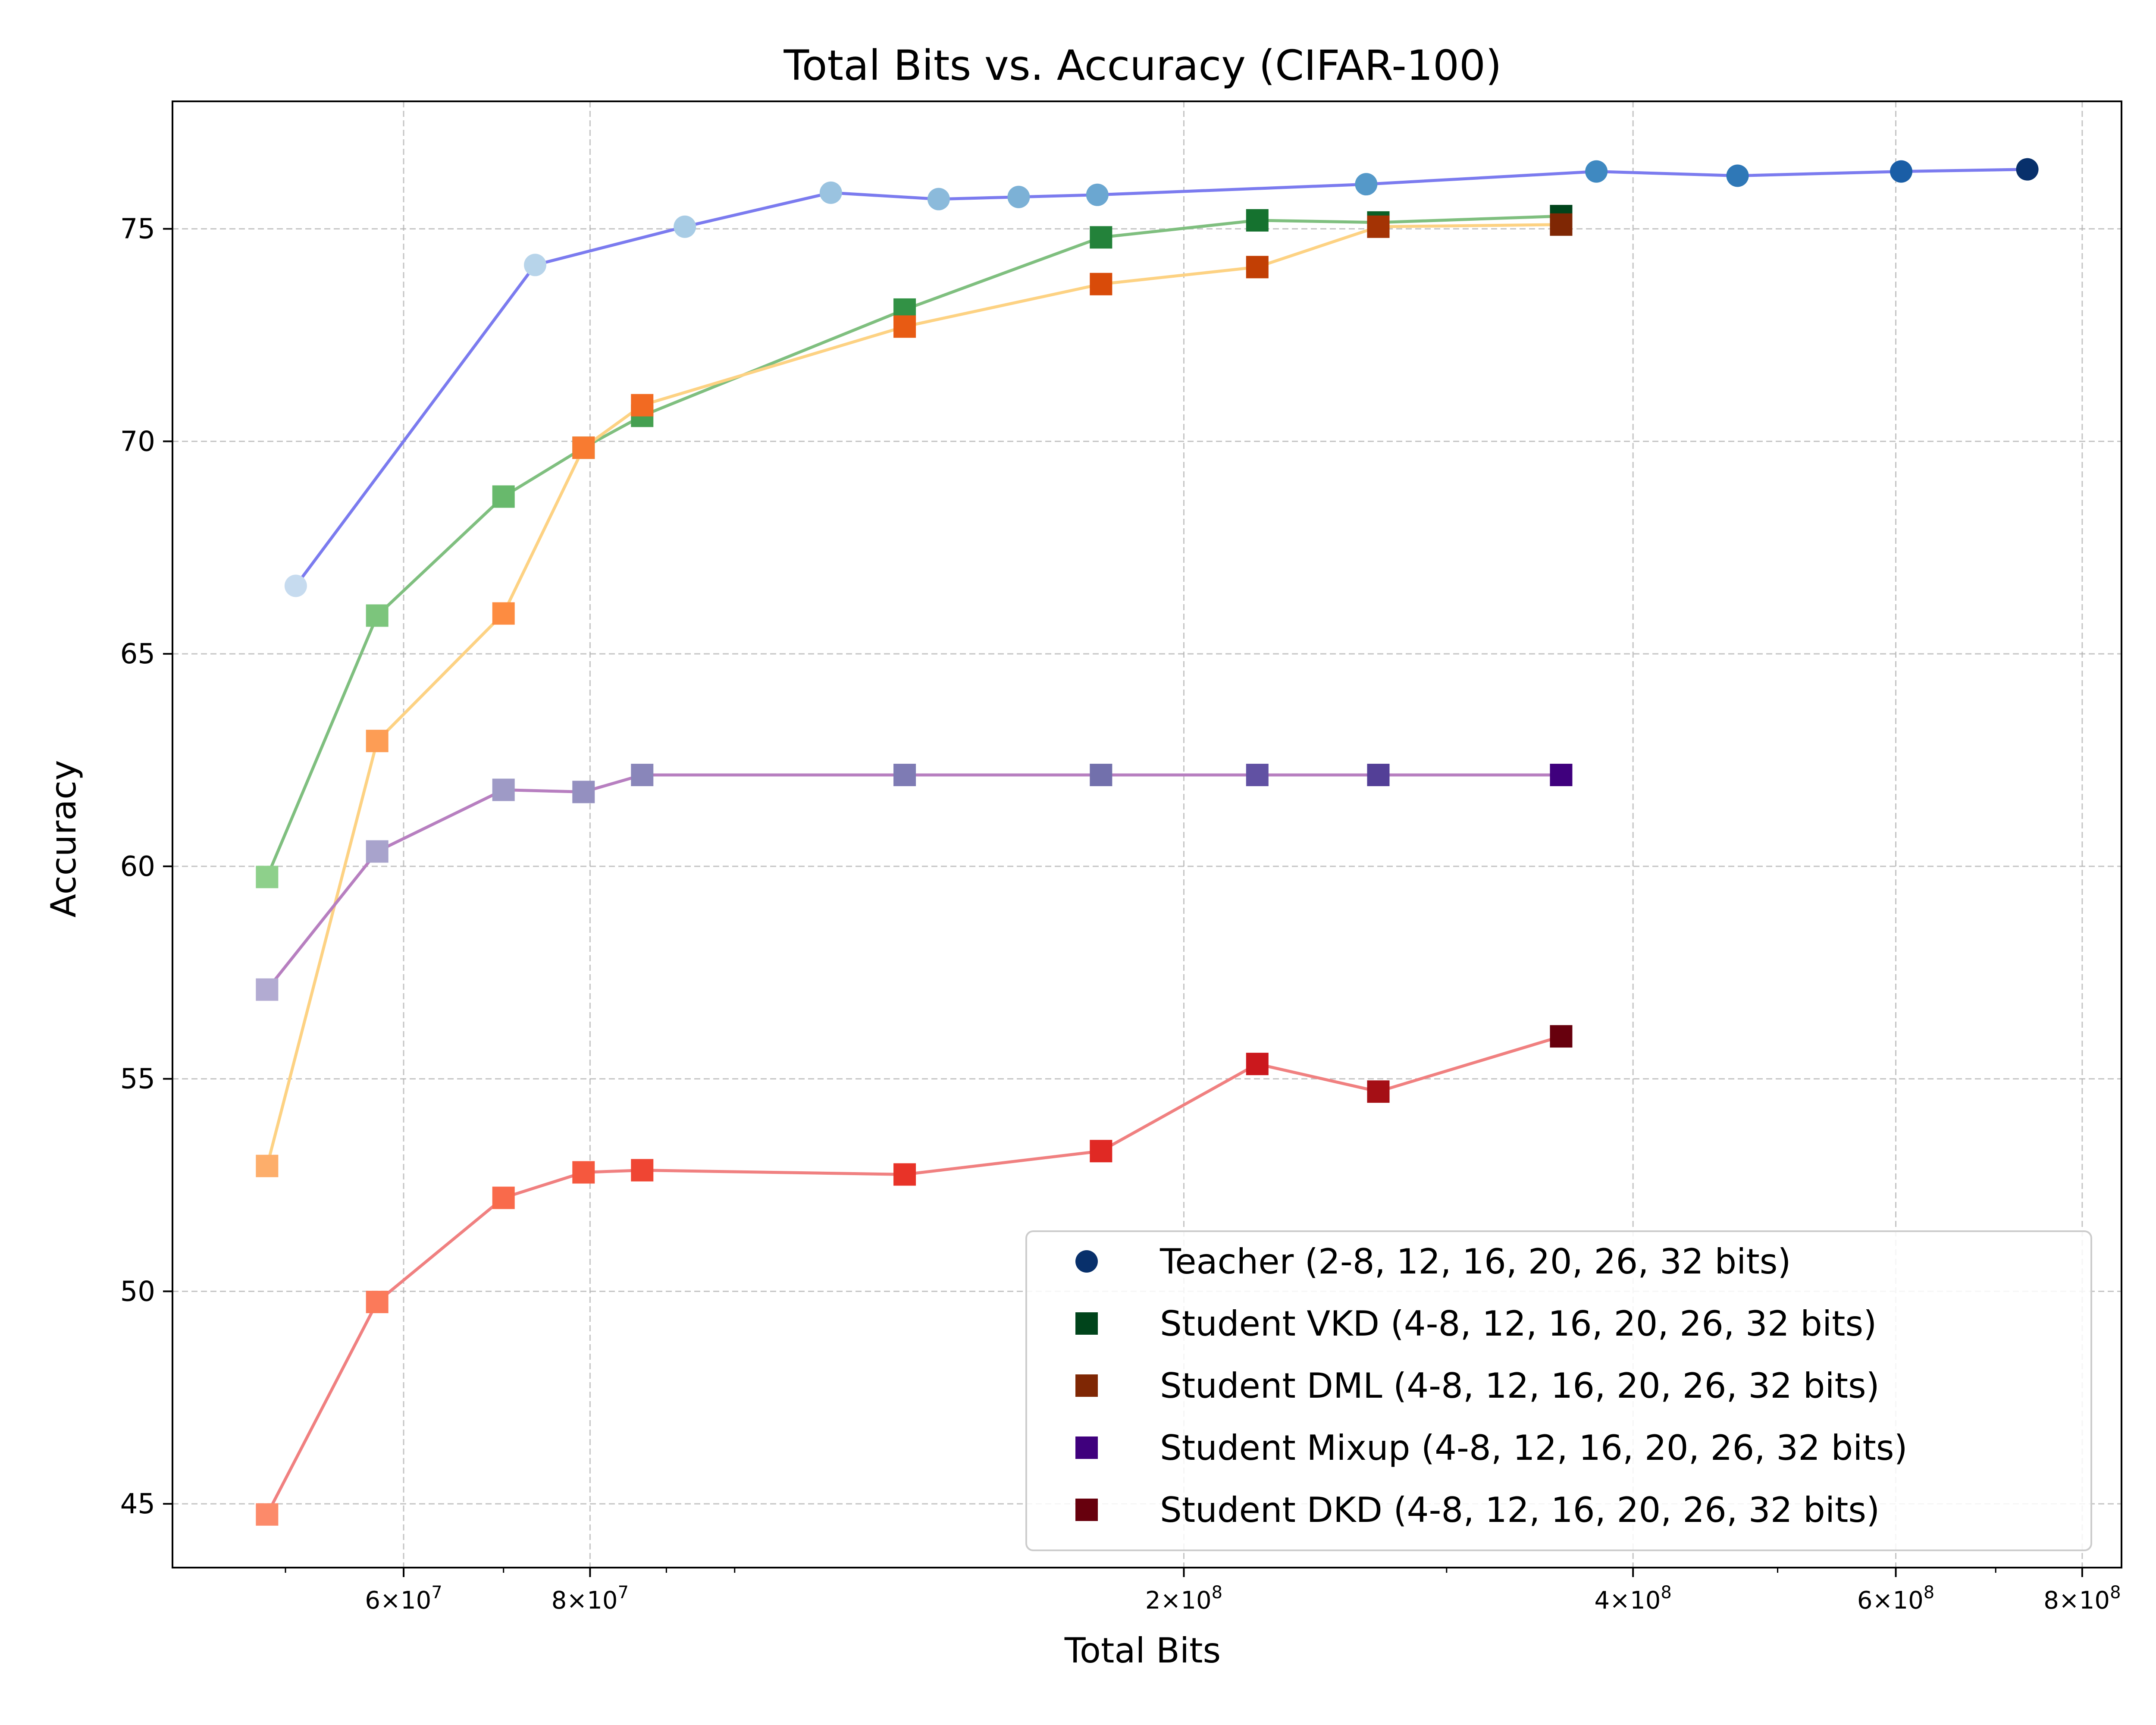 The width and height of the screenshot is (2156, 1725). Describe the element at coordinates (590, 1599) in the screenshot. I see `x-tick-label: 8×10⁷` at that location.